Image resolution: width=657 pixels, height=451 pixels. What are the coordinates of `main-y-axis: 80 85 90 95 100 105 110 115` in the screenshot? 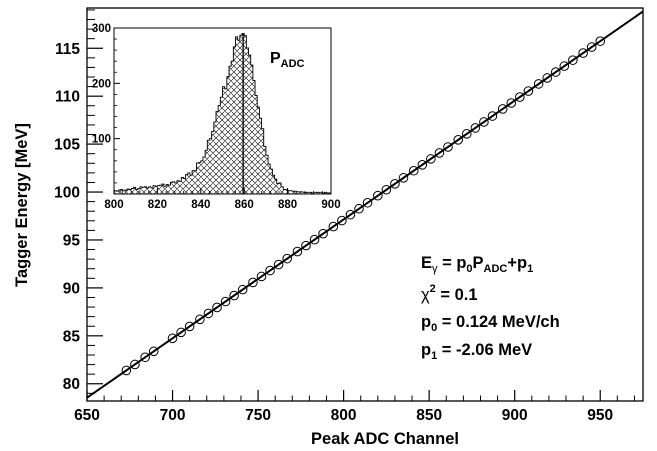 It's located at (78, 201).